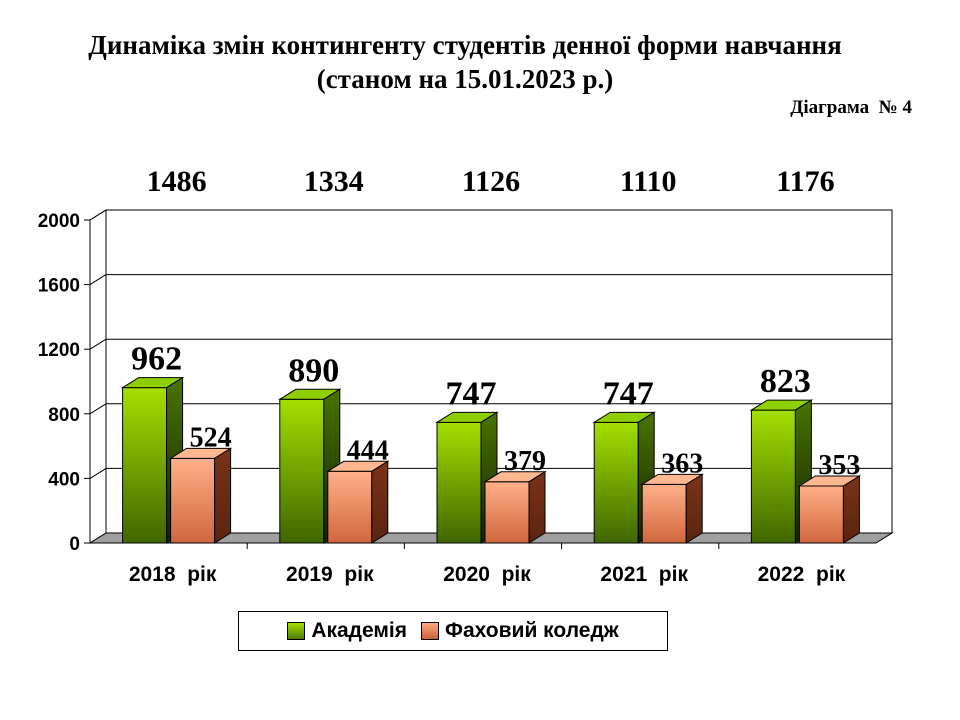  I want to click on plot-side-wall, so click(98, 376).